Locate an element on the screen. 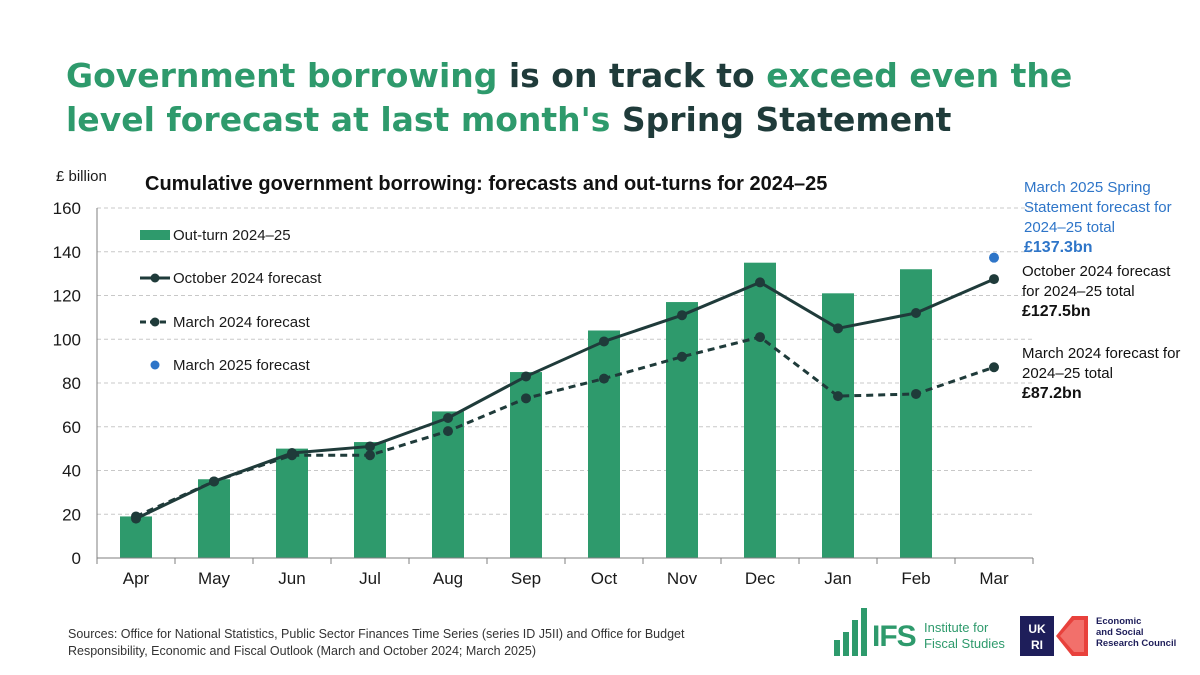 The height and width of the screenshot is (675, 1200). x-tick-label: Aug is located at coordinates (448, 578).